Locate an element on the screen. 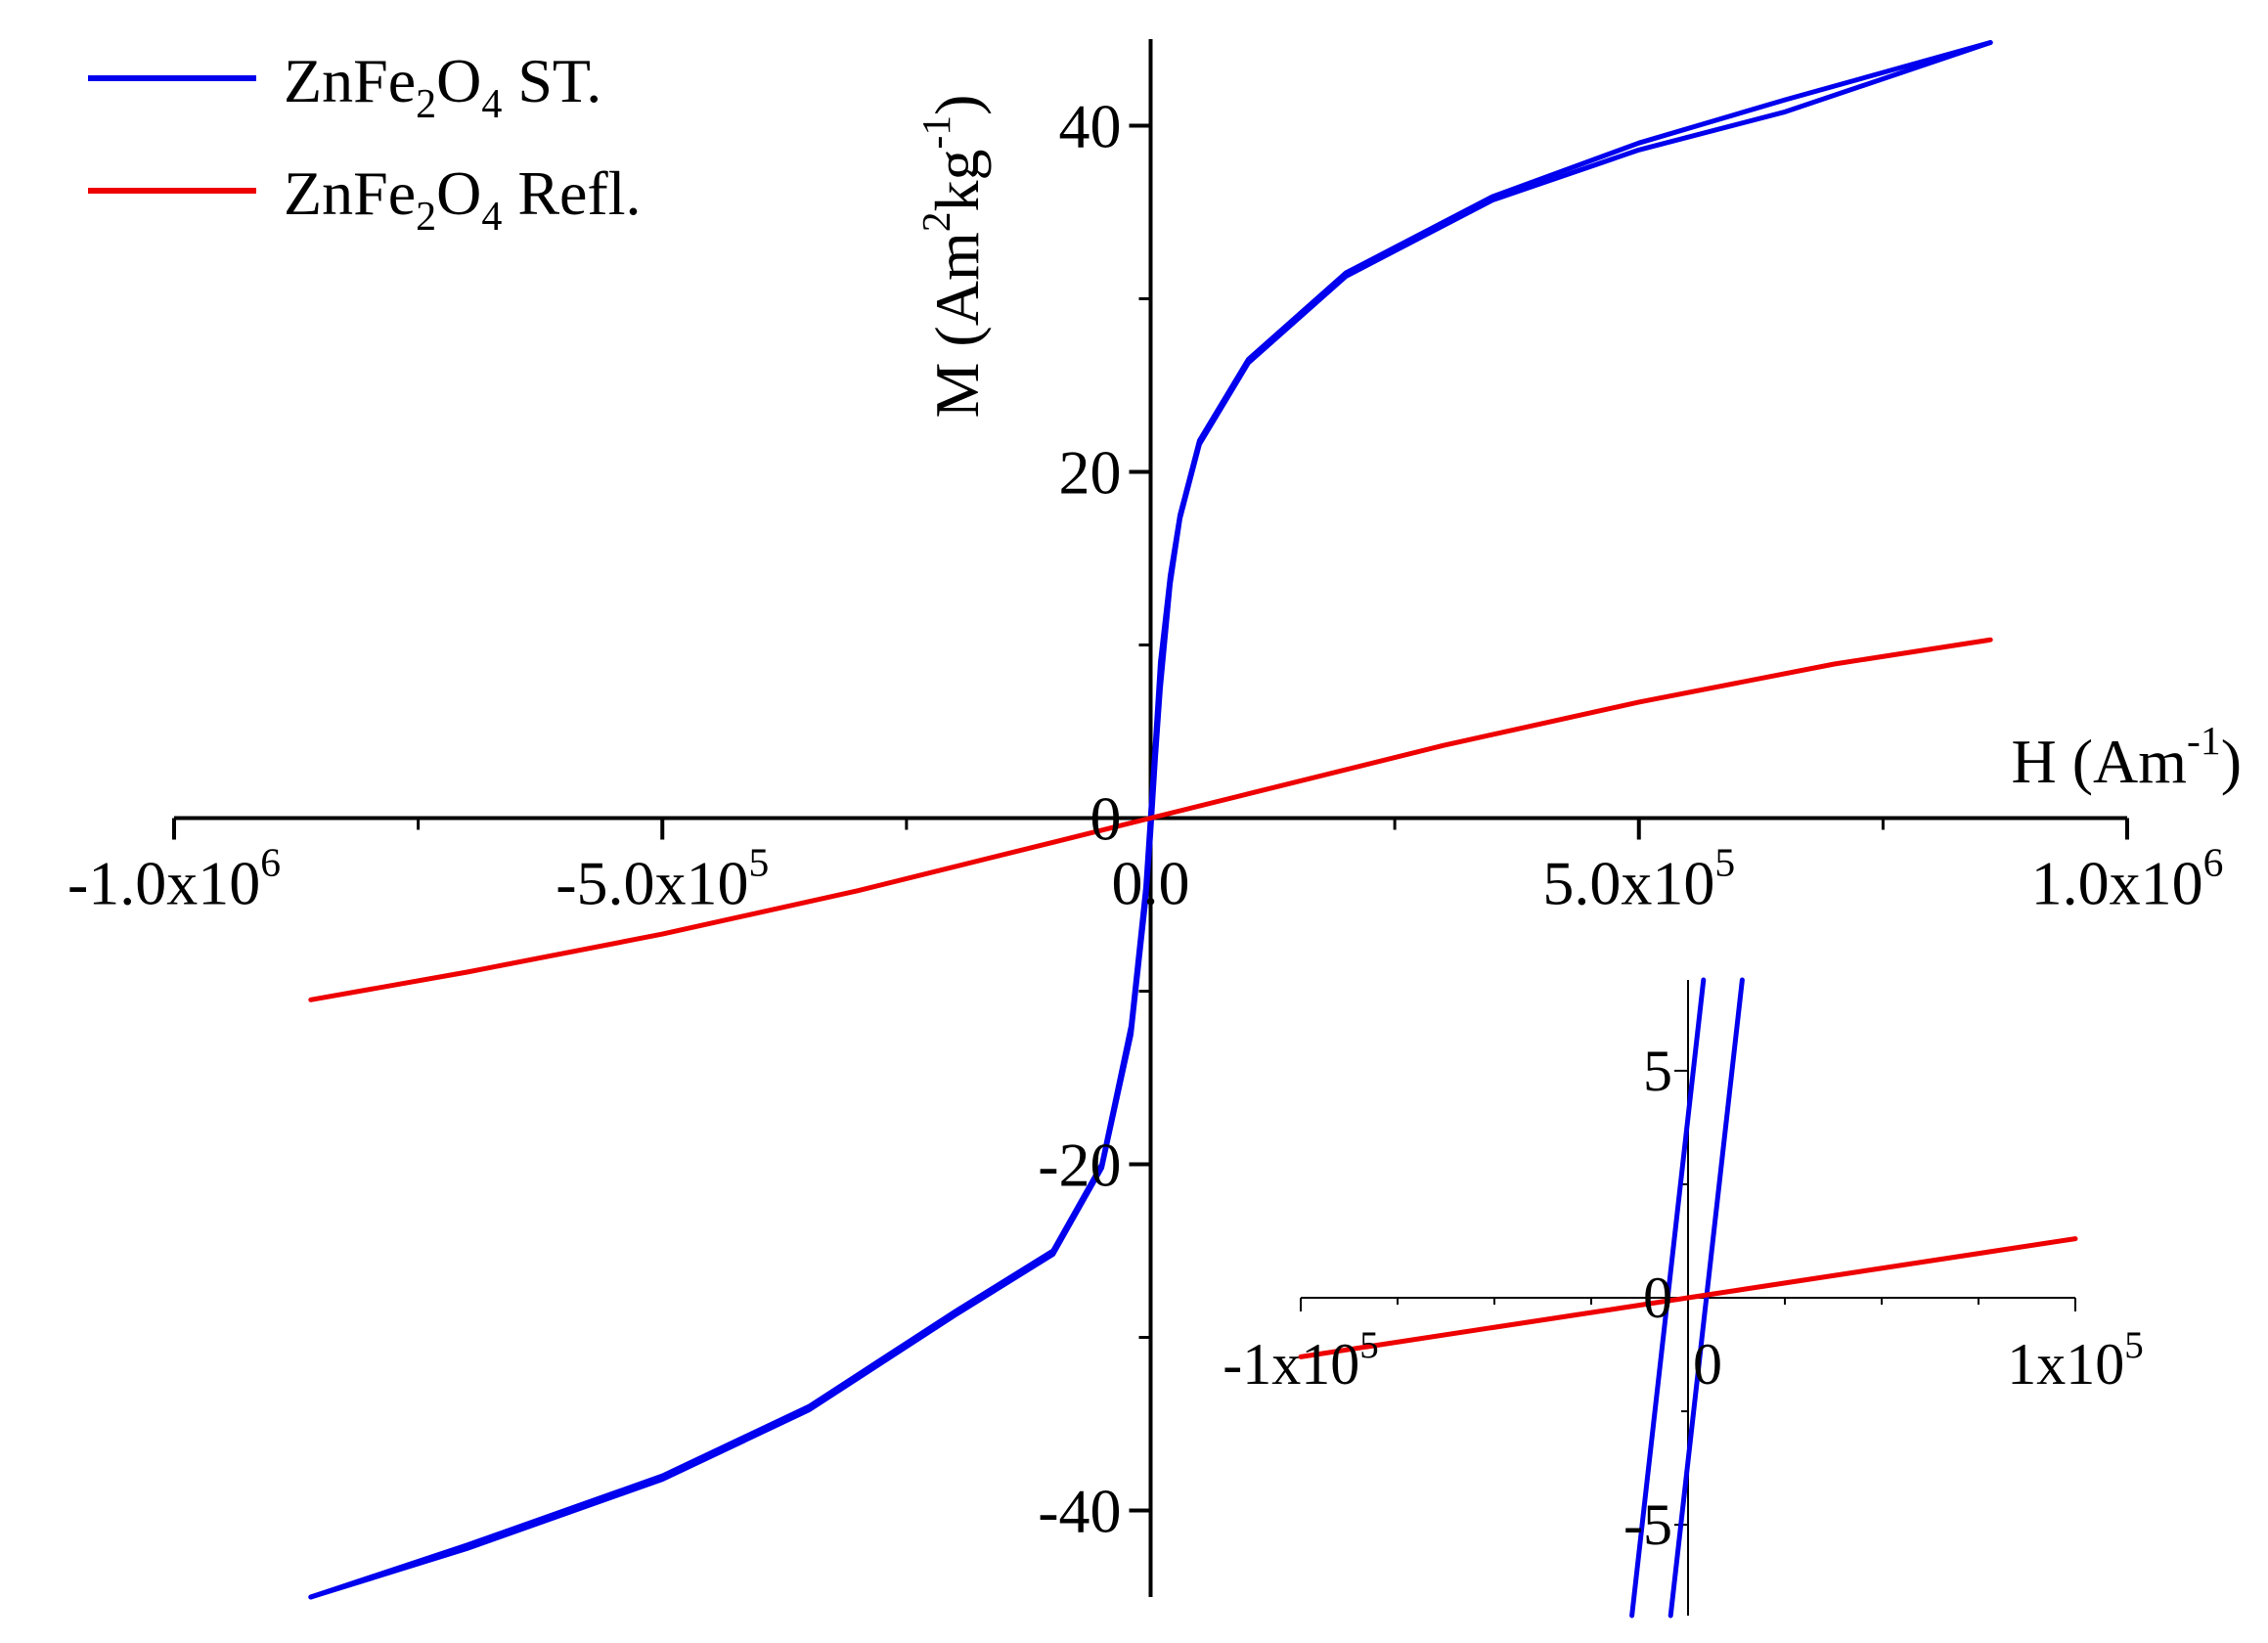 This screenshot has height=1643, width=2268. y-tick-label: -20 is located at coordinates (1080, 1165).